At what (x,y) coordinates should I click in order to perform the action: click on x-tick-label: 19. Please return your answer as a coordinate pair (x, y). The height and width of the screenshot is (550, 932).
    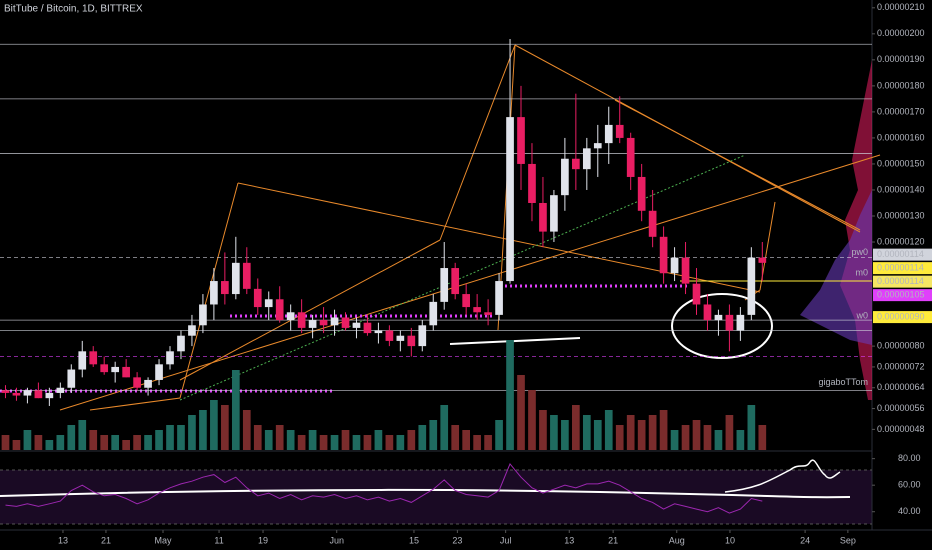
    Looking at the image, I should click on (263, 540).